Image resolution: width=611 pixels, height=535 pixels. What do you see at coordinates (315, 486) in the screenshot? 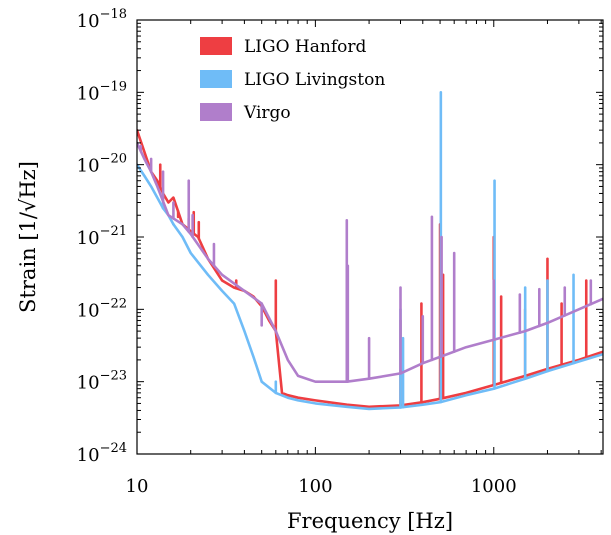
I see `x-tick-label: 100` at bounding box center [315, 486].